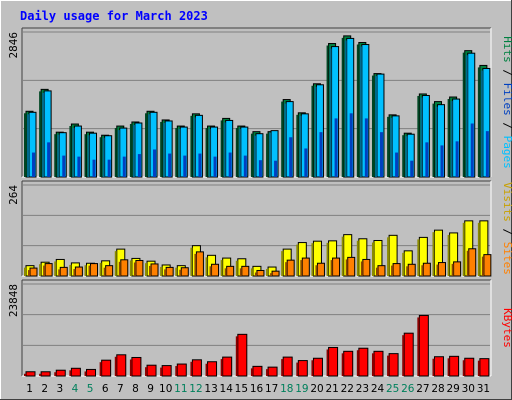 Image resolution: width=512 pixels, height=400 pixels. I want to click on hits-files-pages-y-max-label: 2846, so click(13, 45).